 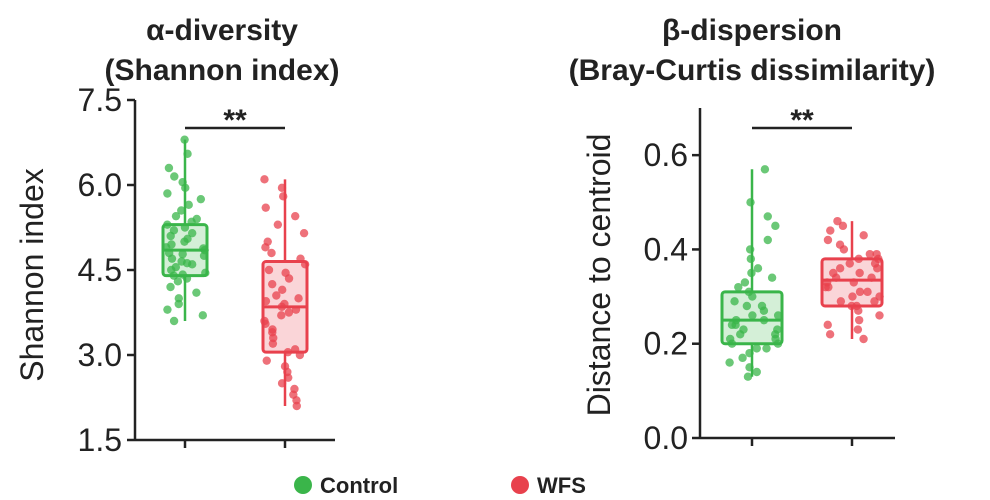 What do you see at coordinates (752, 30) in the screenshot?
I see `beta-title: β-dispersion` at bounding box center [752, 30].